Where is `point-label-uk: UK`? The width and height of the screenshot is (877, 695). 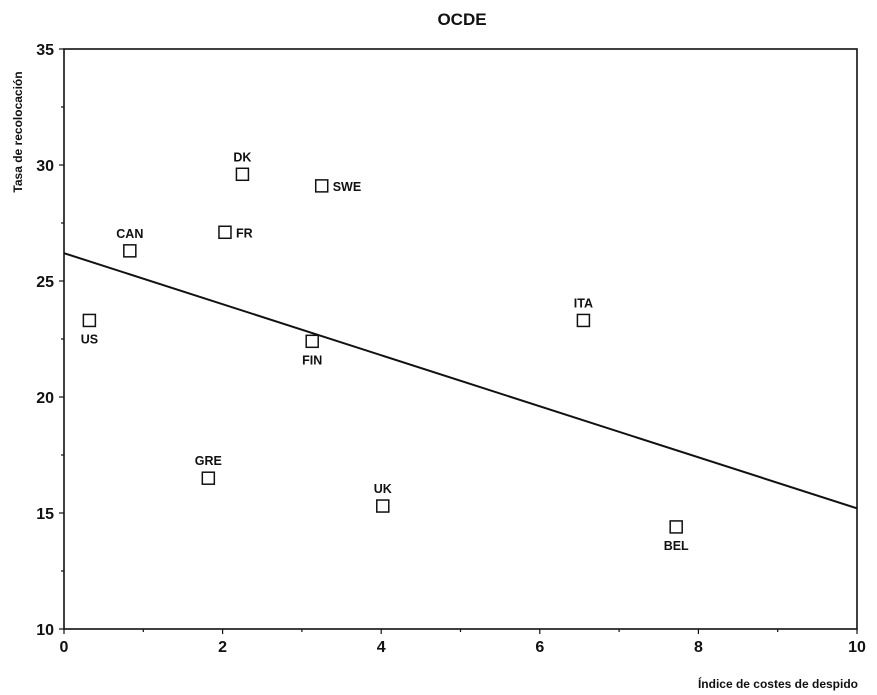 point-label-uk: UK is located at coordinates (383, 489).